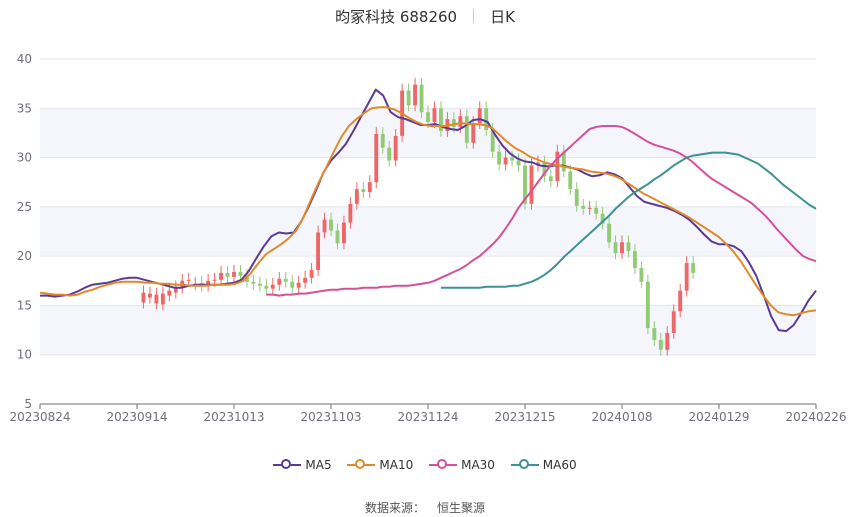  What do you see at coordinates (233, 417) in the screenshot?
I see `x-tick-label: 20231013` at bounding box center [233, 417].